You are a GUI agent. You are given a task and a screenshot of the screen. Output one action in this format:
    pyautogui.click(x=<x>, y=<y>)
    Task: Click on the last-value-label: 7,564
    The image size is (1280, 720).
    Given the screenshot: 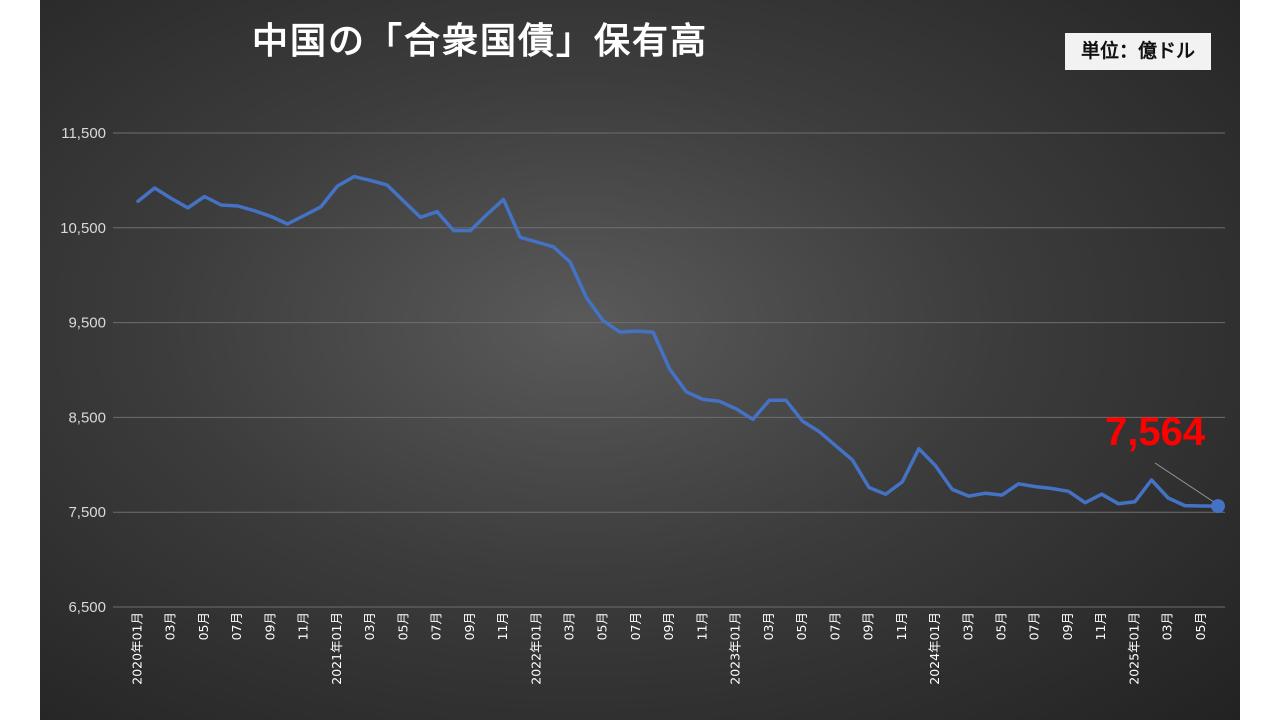 What is the action you would take?
    pyautogui.click(x=1155, y=432)
    